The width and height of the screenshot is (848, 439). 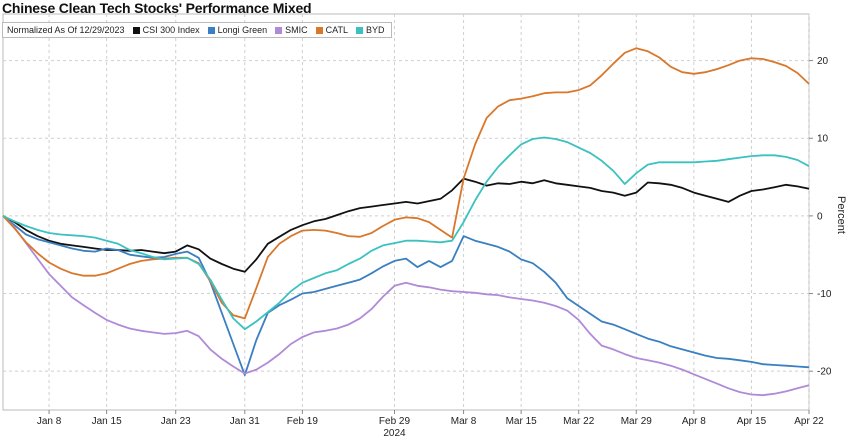 What do you see at coordinates (395, 421) in the screenshot?
I see `x-tick-label: Feb 29` at bounding box center [395, 421].